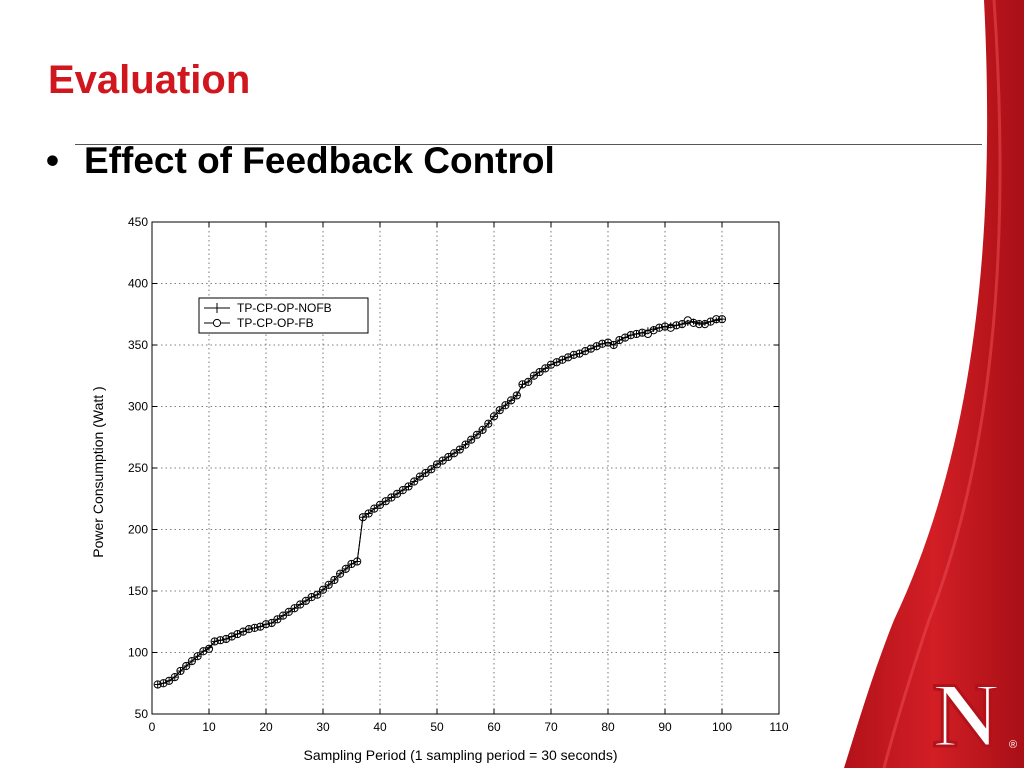  Describe the element at coordinates (608, 727) in the screenshot. I see `x-tick-label: 80` at that location.